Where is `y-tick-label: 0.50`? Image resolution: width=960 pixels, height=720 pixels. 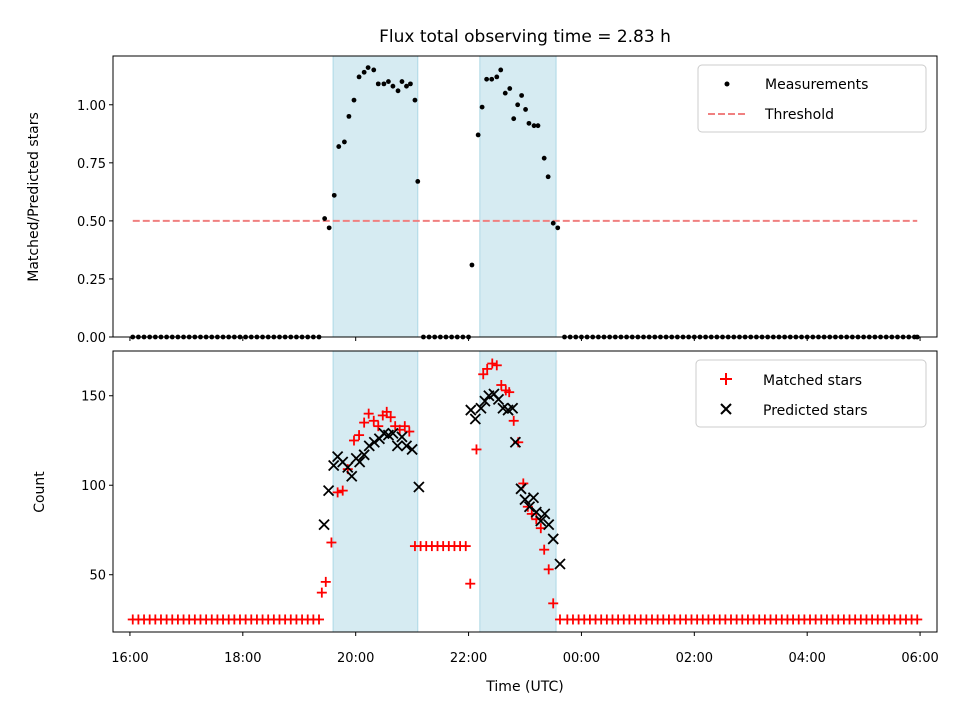 y-tick-label: 0.50 is located at coordinates (91, 222).